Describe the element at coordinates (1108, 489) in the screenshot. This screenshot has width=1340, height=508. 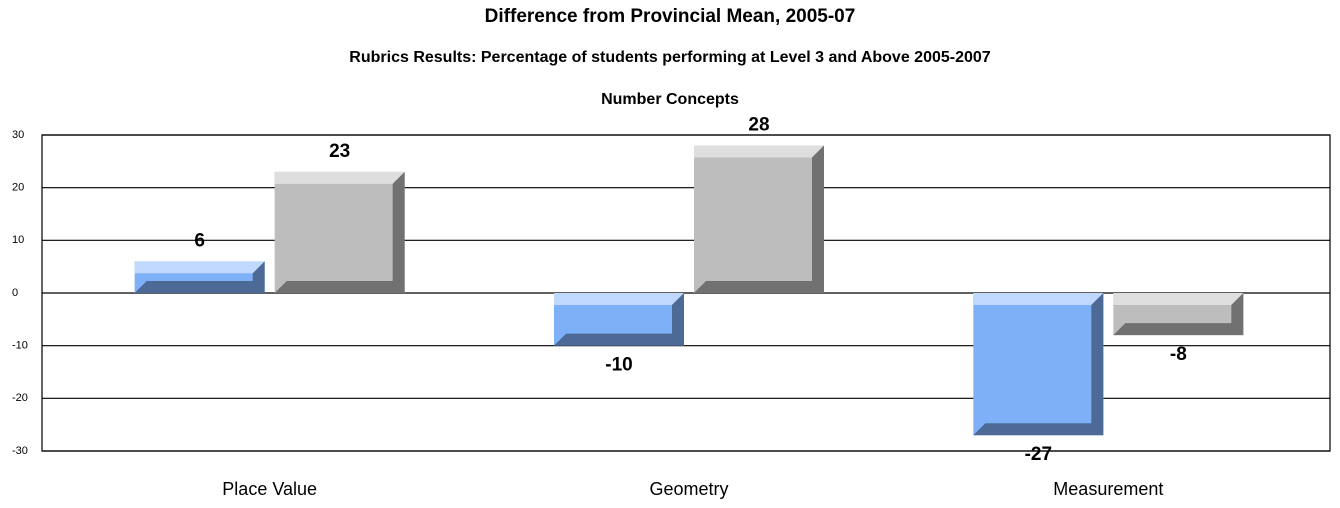
I see `x-tick-label: Measurement` at that location.